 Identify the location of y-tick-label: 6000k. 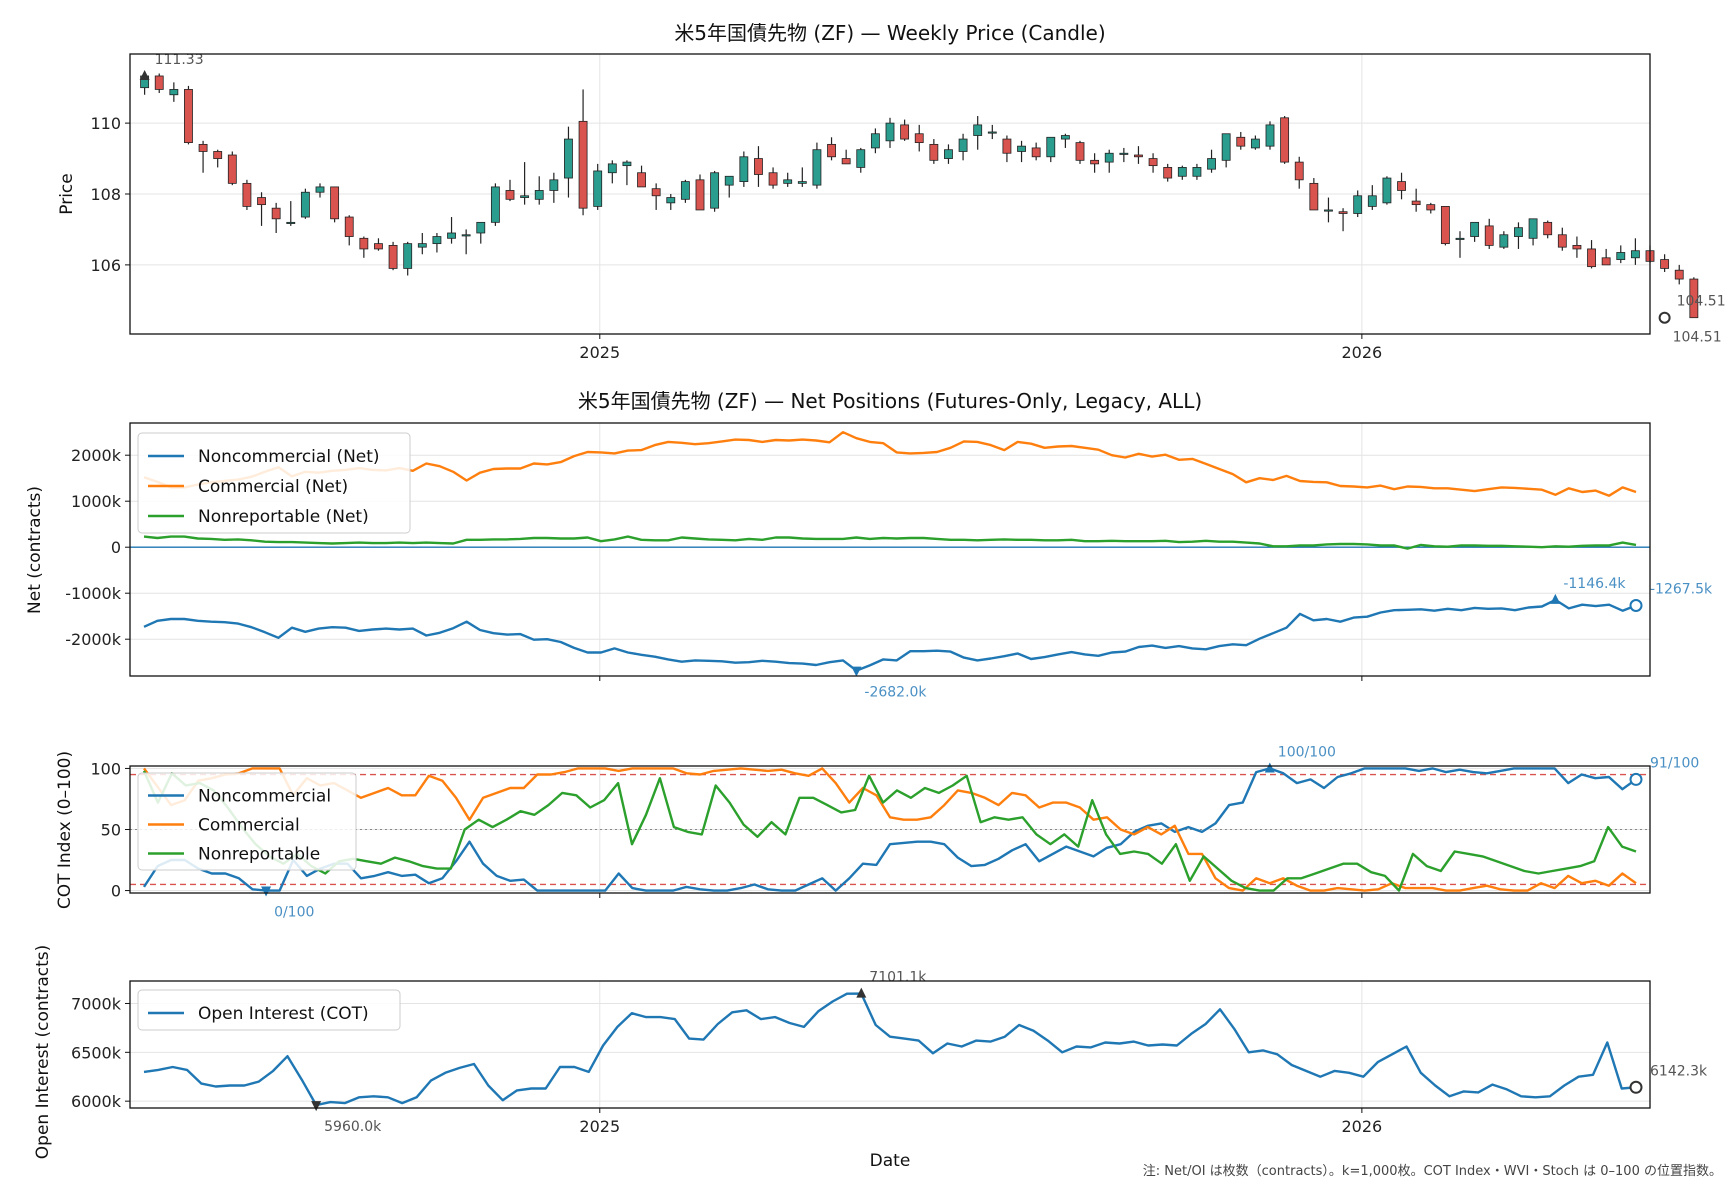
(96, 1101).